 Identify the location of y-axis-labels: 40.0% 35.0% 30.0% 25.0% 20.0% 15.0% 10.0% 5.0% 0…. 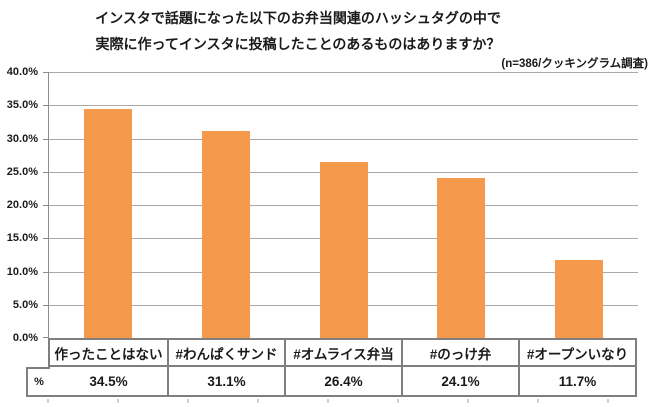
(21, 205).